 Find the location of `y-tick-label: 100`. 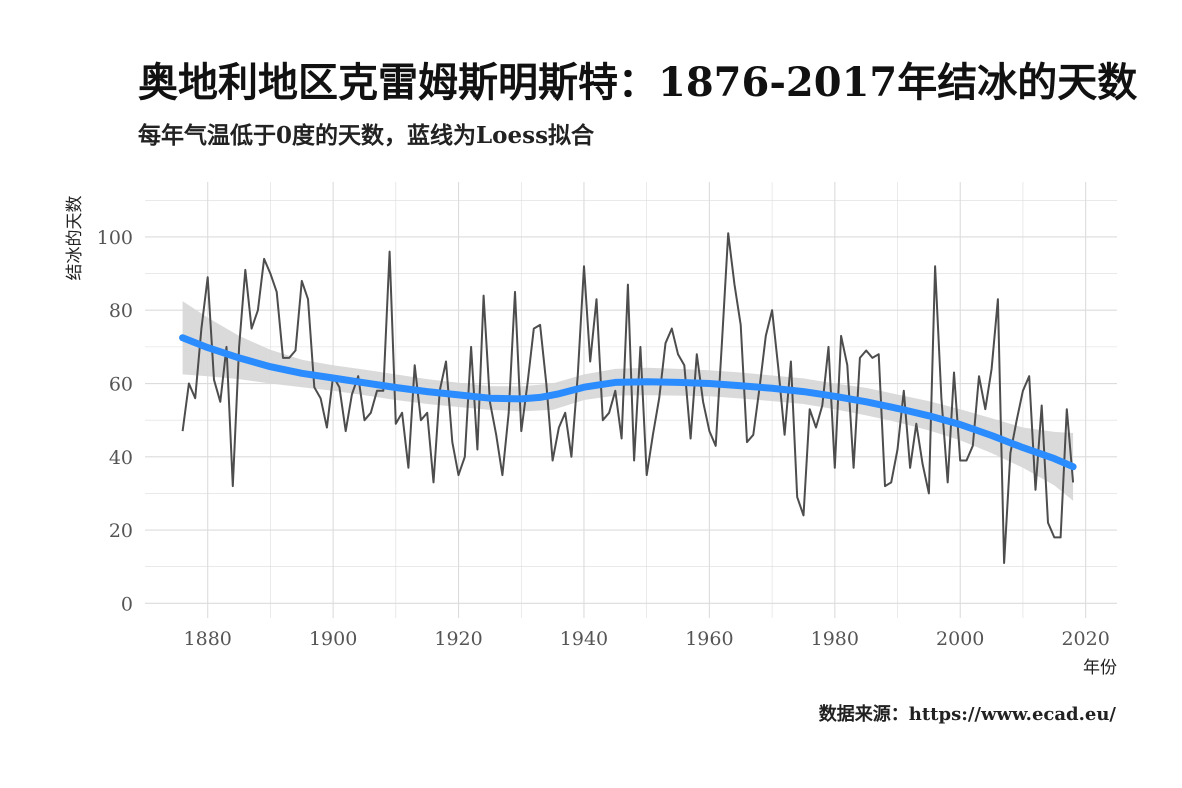

y-tick-label: 100 is located at coordinates (115, 238).